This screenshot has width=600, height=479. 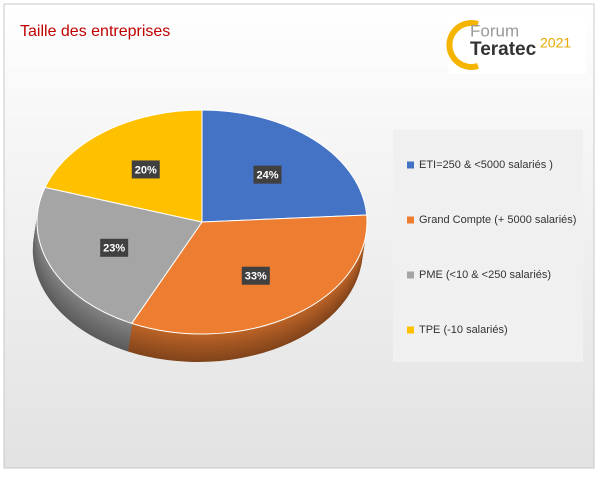 I want to click on legend-label: Grand Compte (+ 5000 salariés), so click(x=497, y=220).